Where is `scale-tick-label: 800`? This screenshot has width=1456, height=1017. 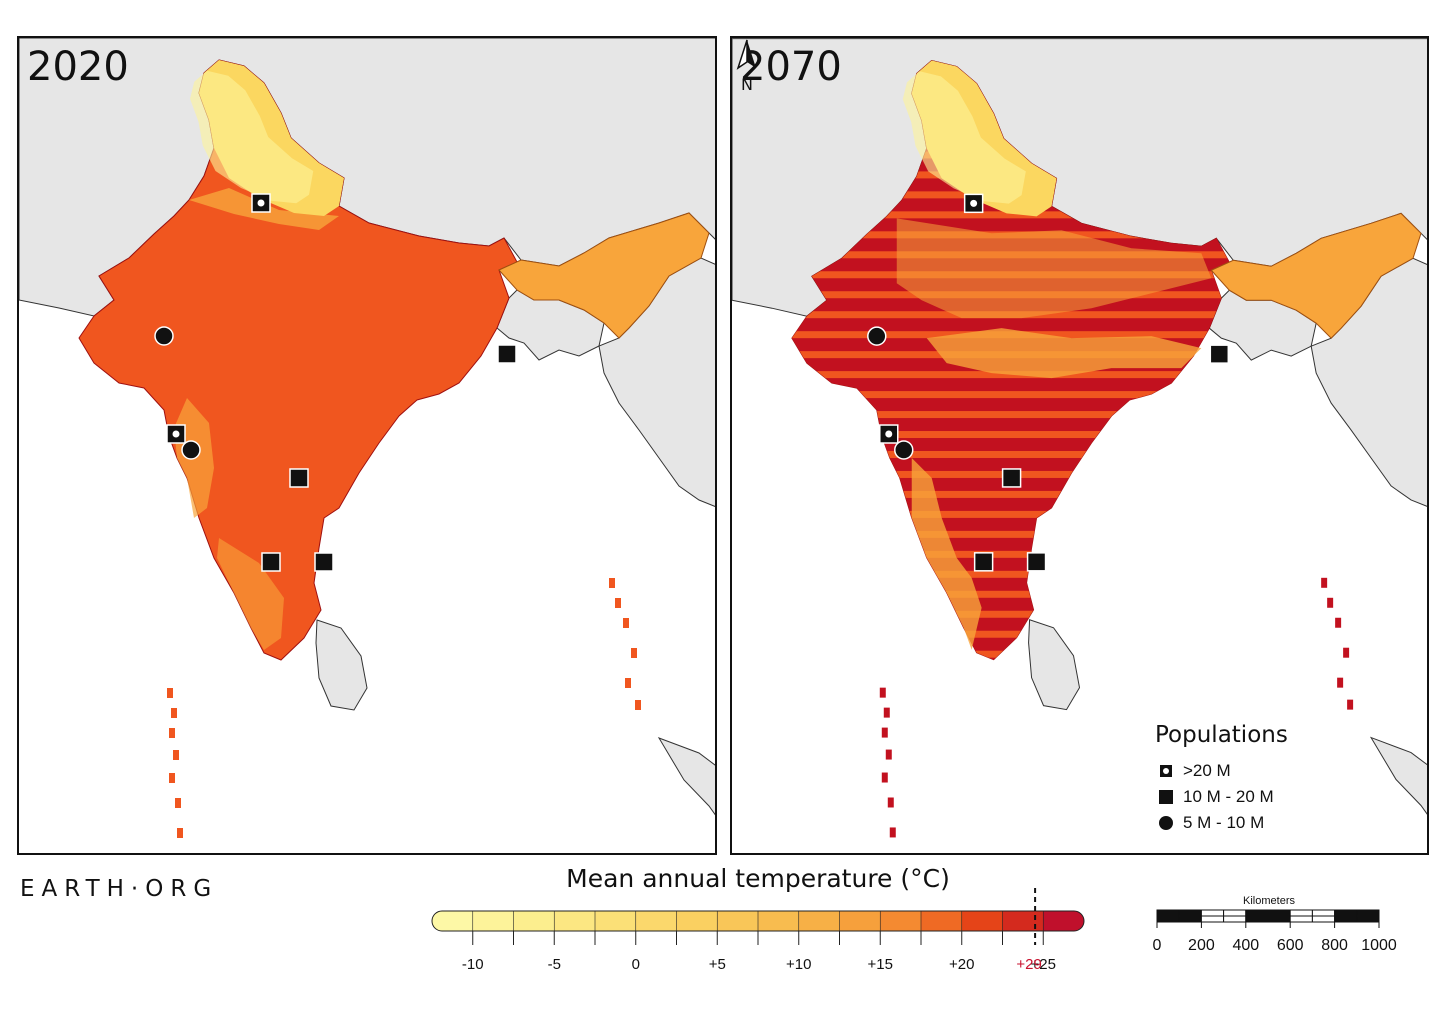 scale-tick-label: 800 is located at coordinates (1334, 945).